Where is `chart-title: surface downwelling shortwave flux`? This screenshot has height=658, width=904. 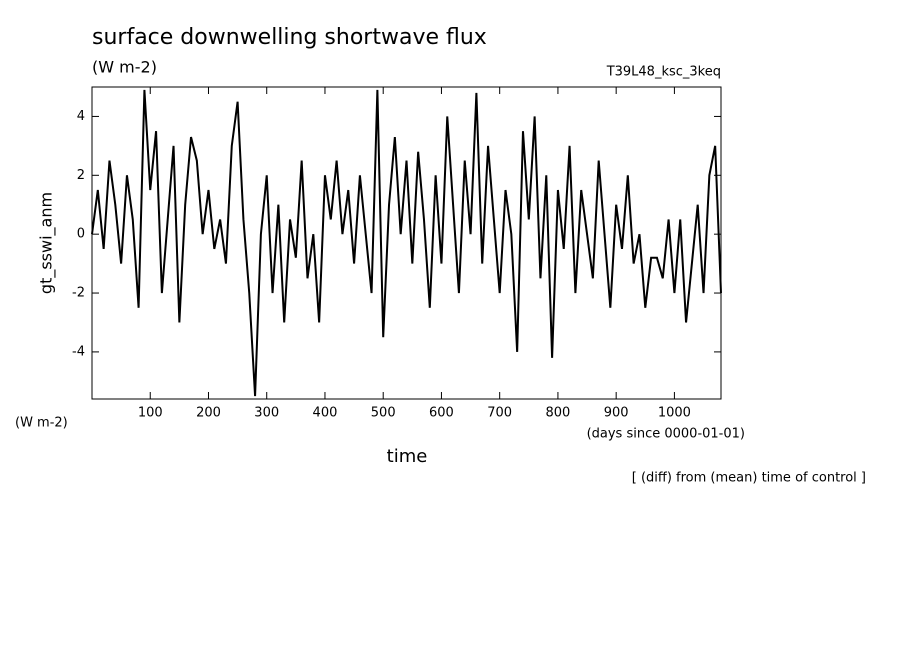 chart-title: surface downwelling shortwave flux is located at coordinates (289, 37).